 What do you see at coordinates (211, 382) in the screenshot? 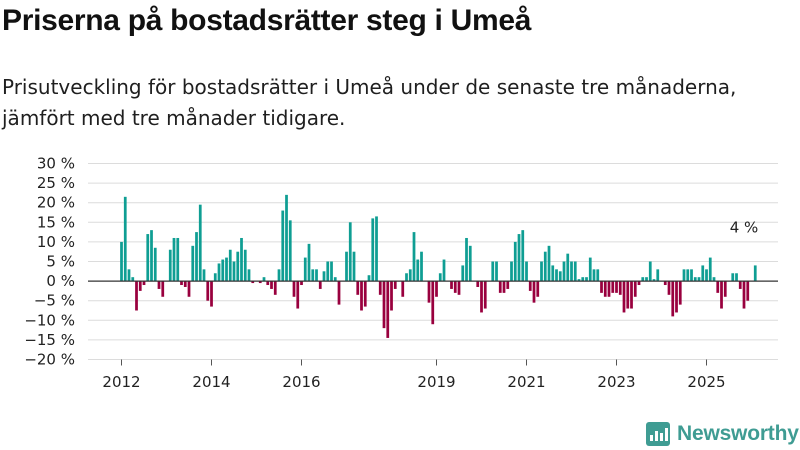
I see `x-tick-label: 2014` at bounding box center [211, 382].